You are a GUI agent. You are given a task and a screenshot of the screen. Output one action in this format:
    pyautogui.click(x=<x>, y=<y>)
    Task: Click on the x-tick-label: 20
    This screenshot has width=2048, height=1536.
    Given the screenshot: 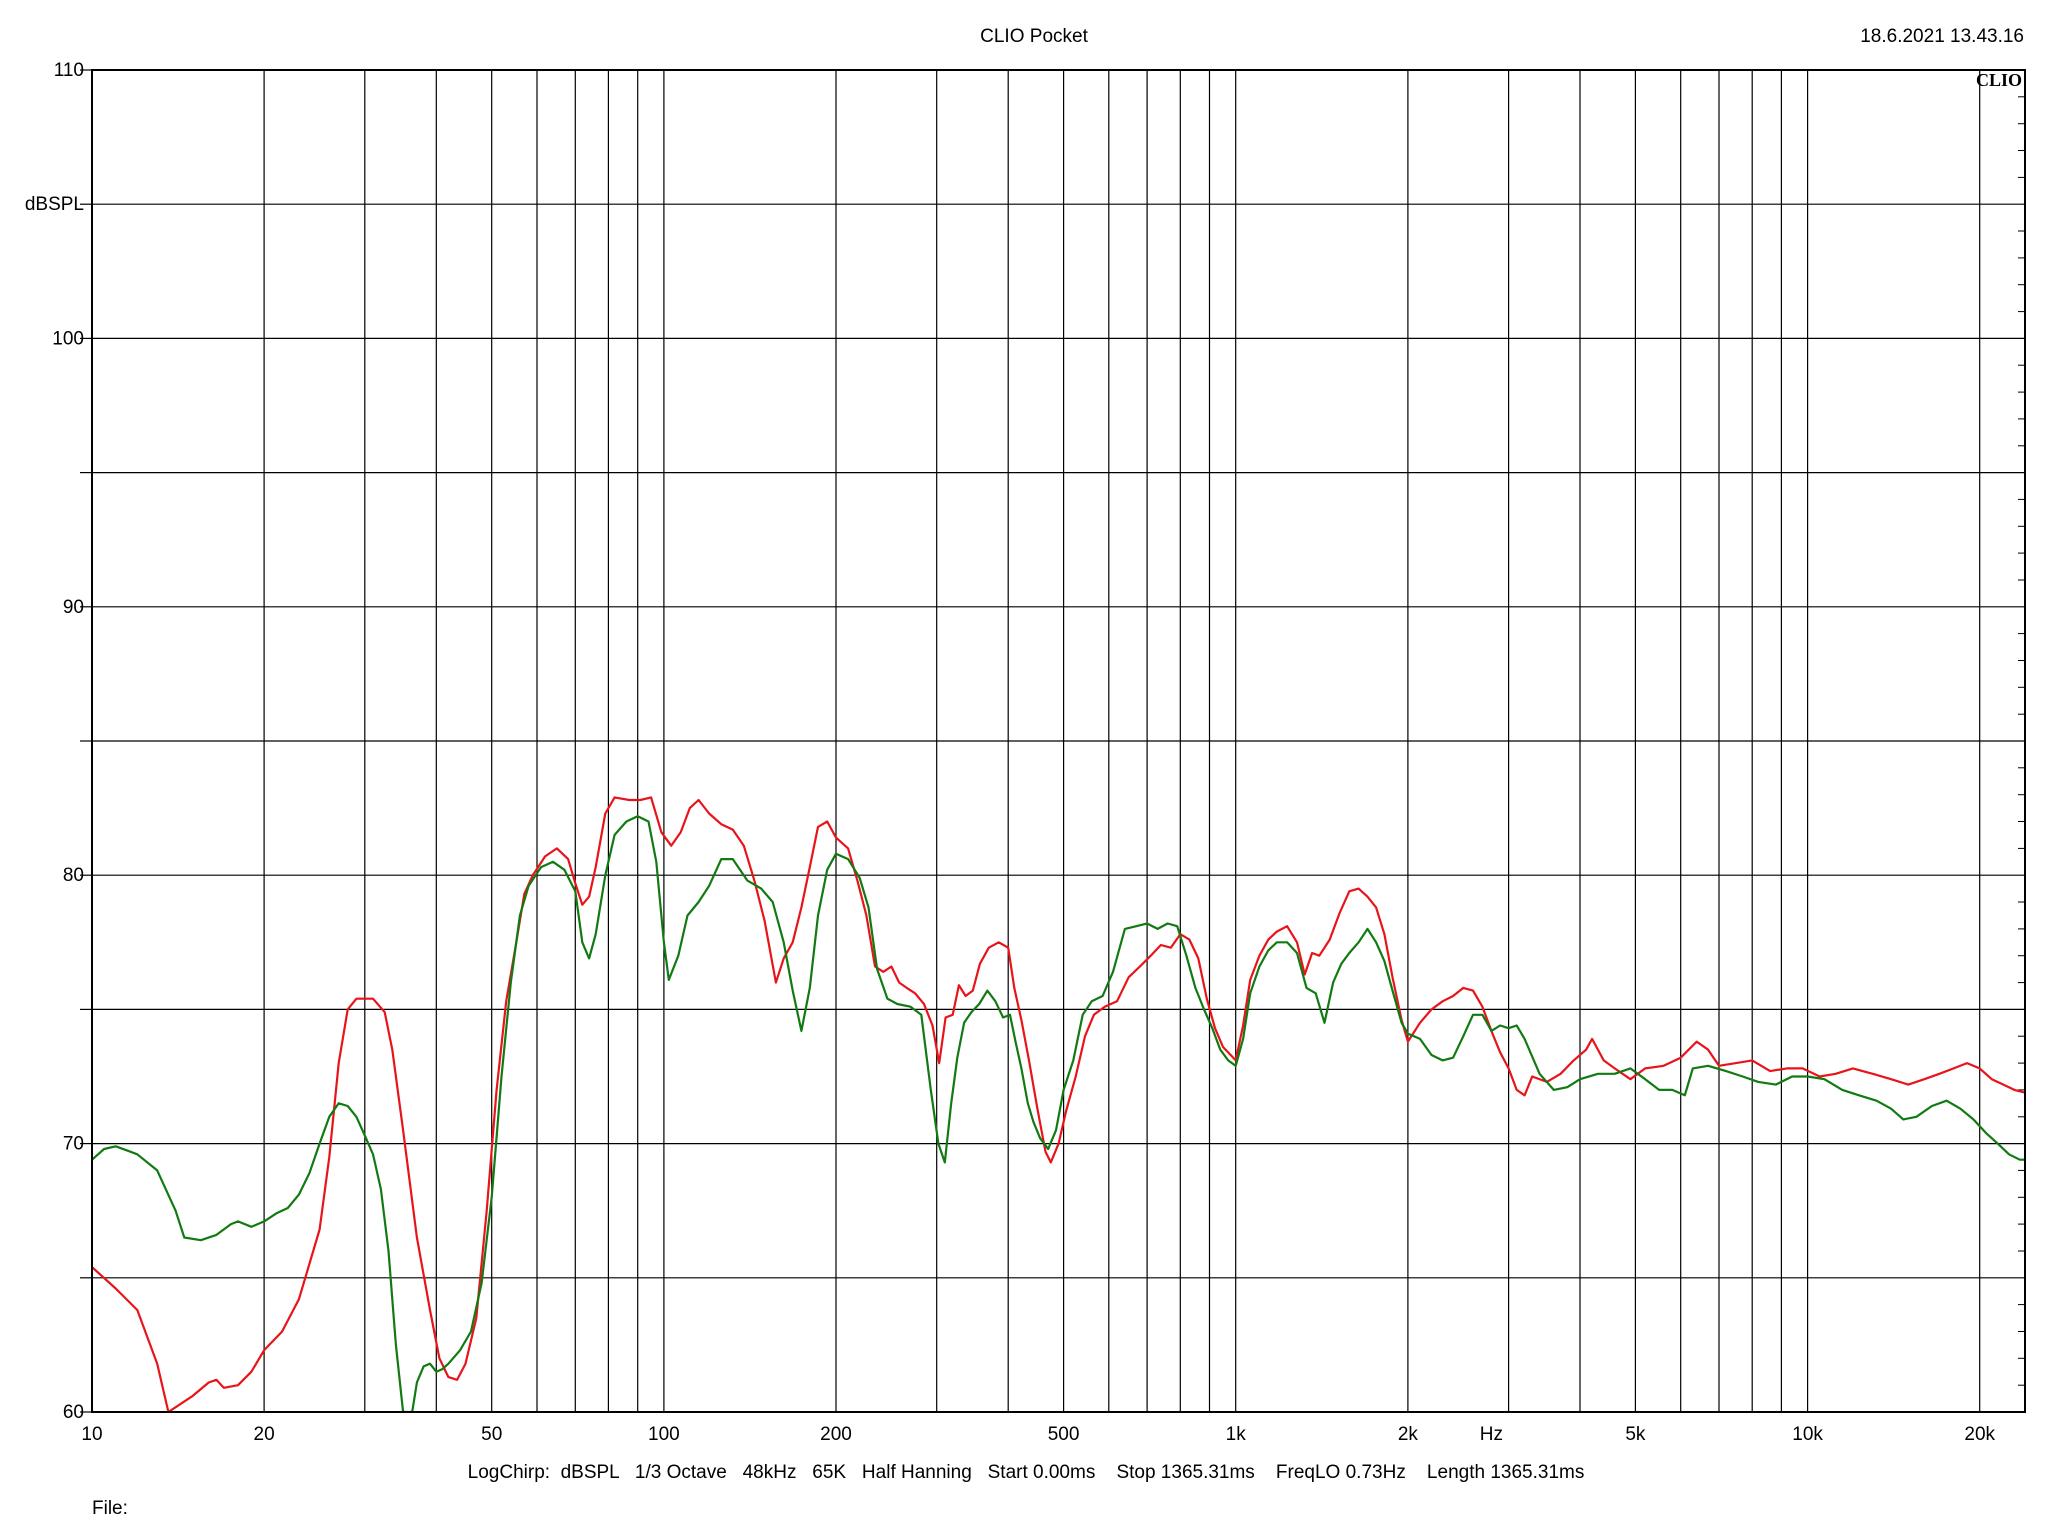 What is the action you would take?
    pyautogui.click(x=264, y=1434)
    